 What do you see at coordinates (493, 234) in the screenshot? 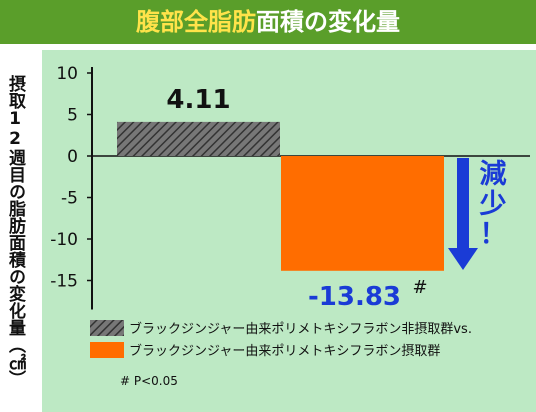
I see `annotation-char: ！` at bounding box center [493, 234].